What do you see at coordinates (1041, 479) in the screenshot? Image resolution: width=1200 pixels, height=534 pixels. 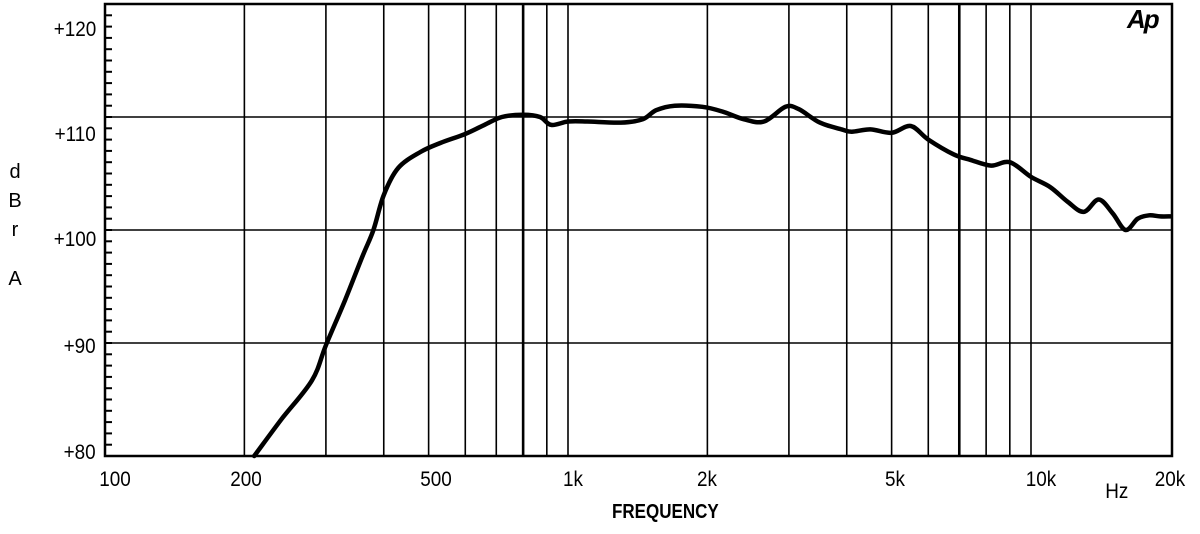 I see `x-tick-label: 10k` at bounding box center [1041, 479].